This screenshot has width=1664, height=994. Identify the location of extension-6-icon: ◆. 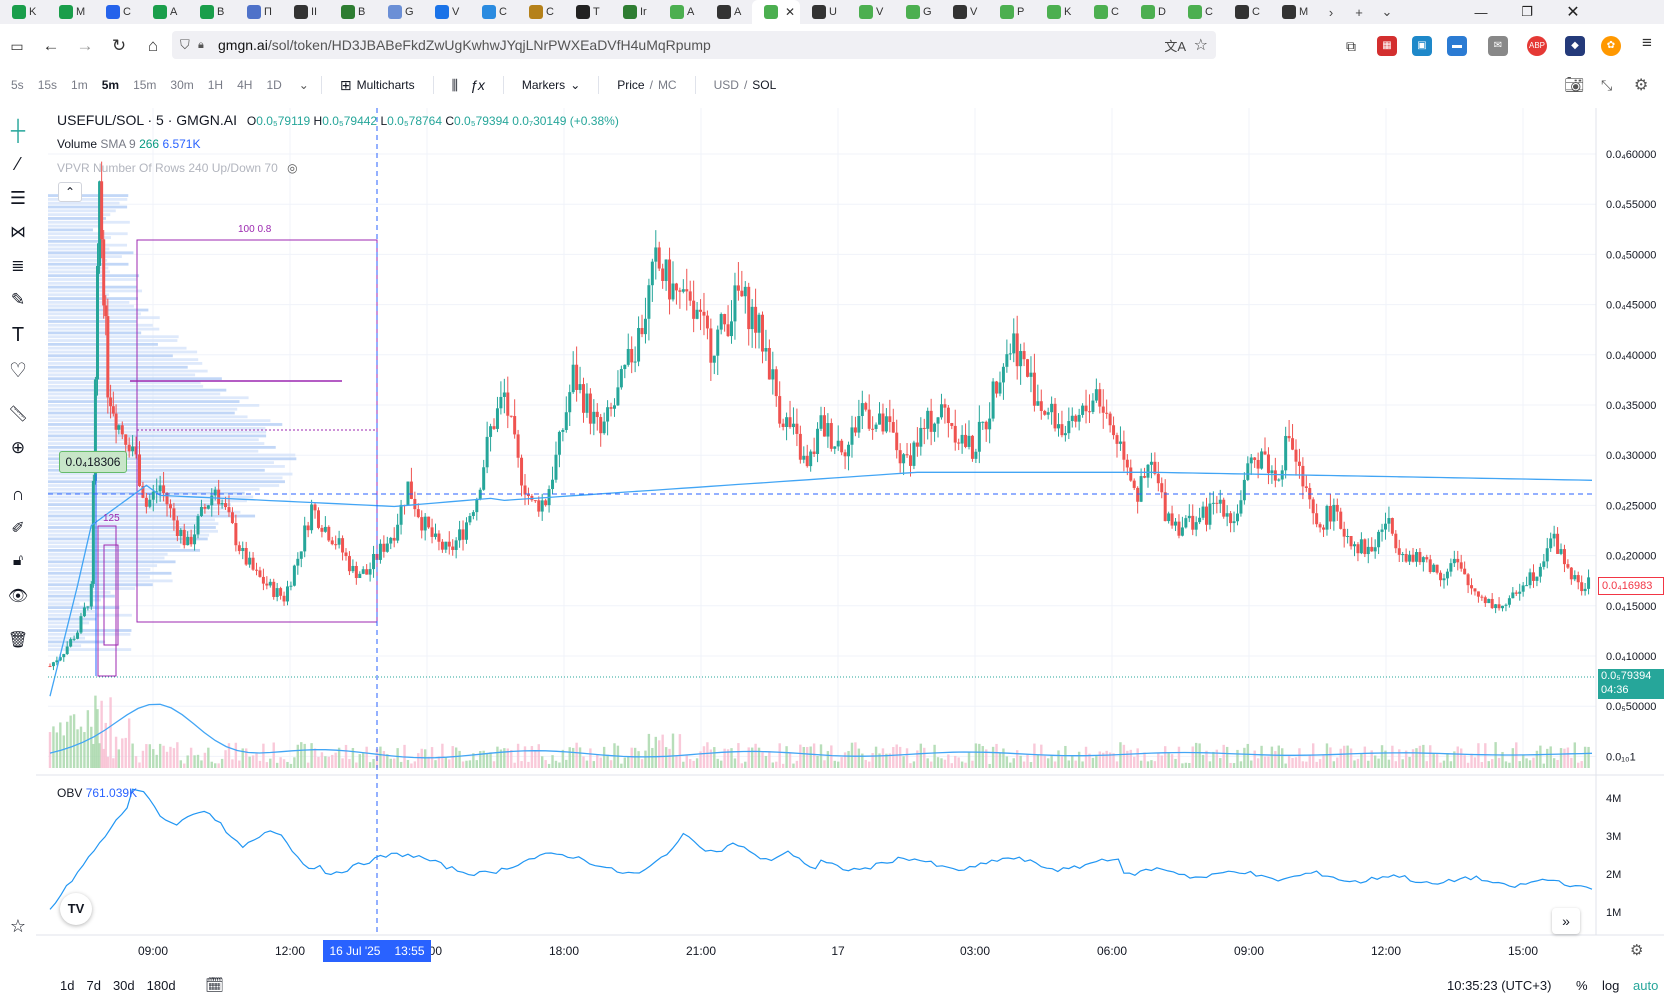
(1575, 46).